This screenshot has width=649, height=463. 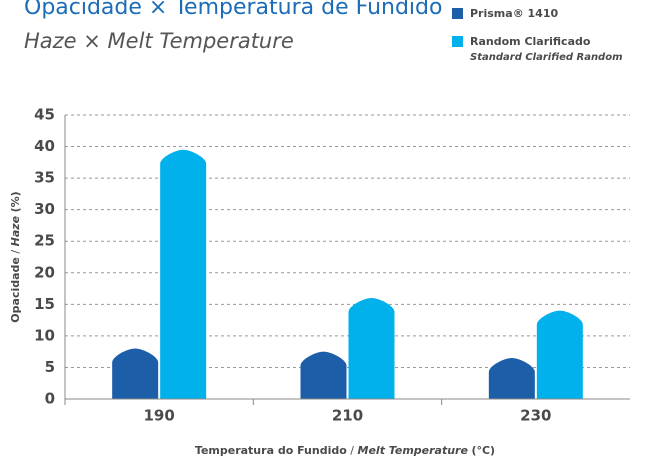 I want to click on y-tick-label: 20, so click(x=44, y=272).